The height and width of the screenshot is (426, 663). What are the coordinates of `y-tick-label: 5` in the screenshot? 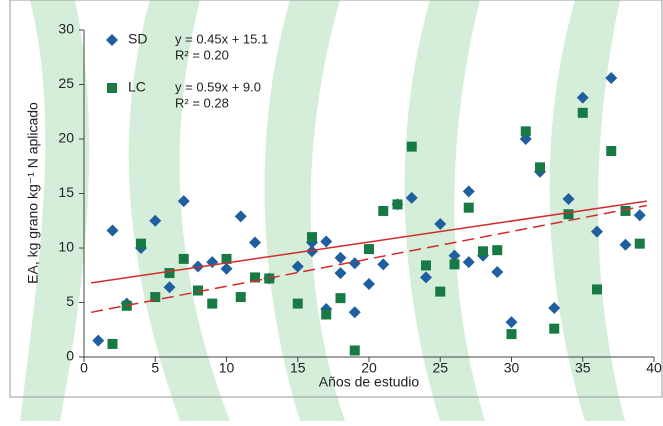 It's located at (70, 301).